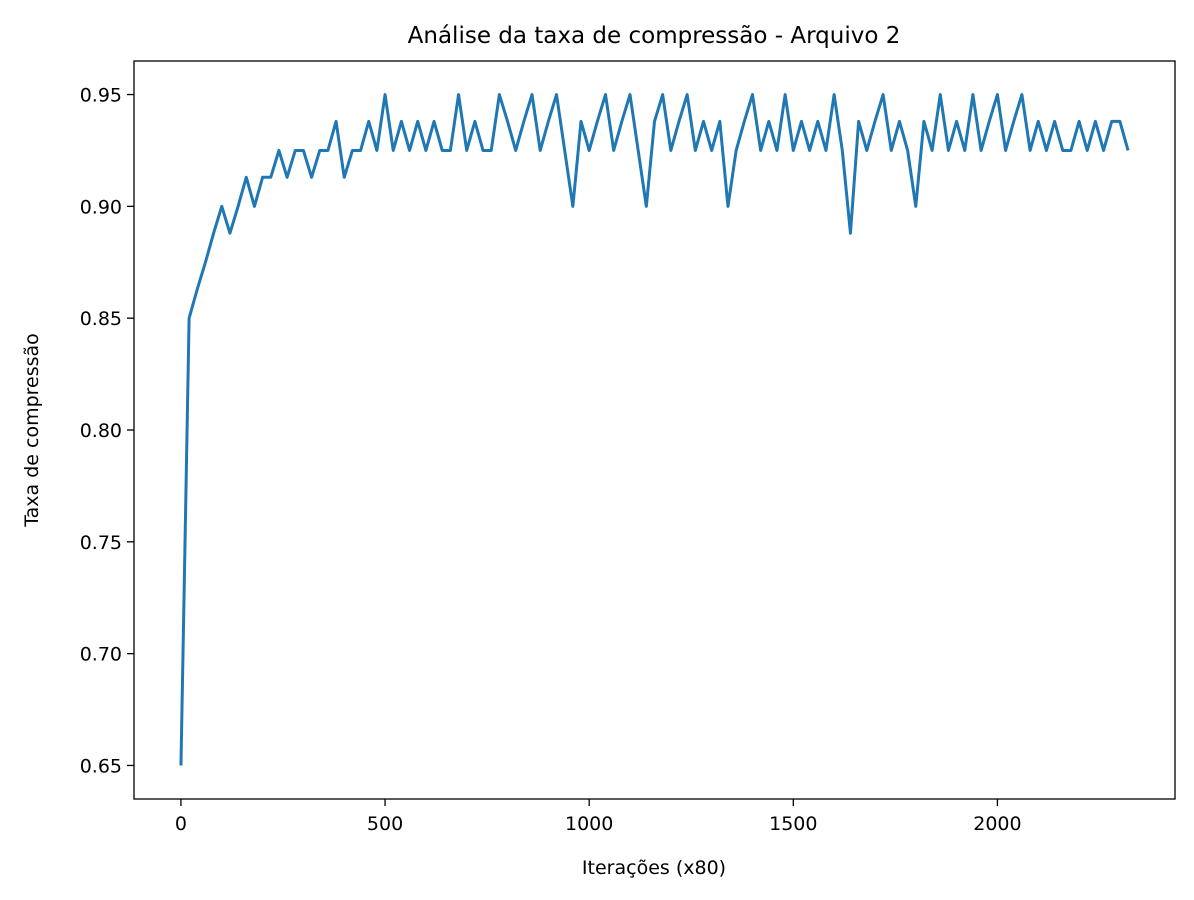 The width and height of the screenshot is (1194, 900). I want to click on y-tick-label: 0.90, so click(101, 207).